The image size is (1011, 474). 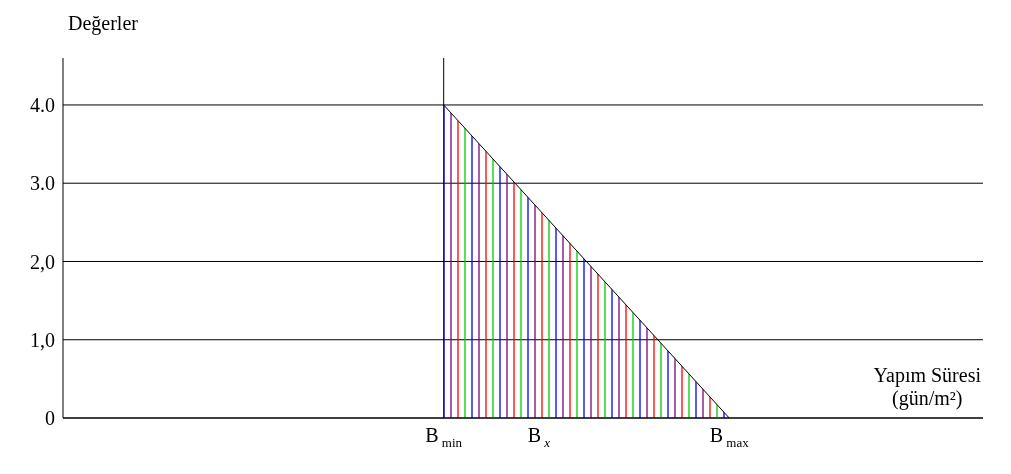 What do you see at coordinates (927, 387) in the screenshot?
I see `x-axis-title: Yapım Süresi (gün/m²)` at bounding box center [927, 387].